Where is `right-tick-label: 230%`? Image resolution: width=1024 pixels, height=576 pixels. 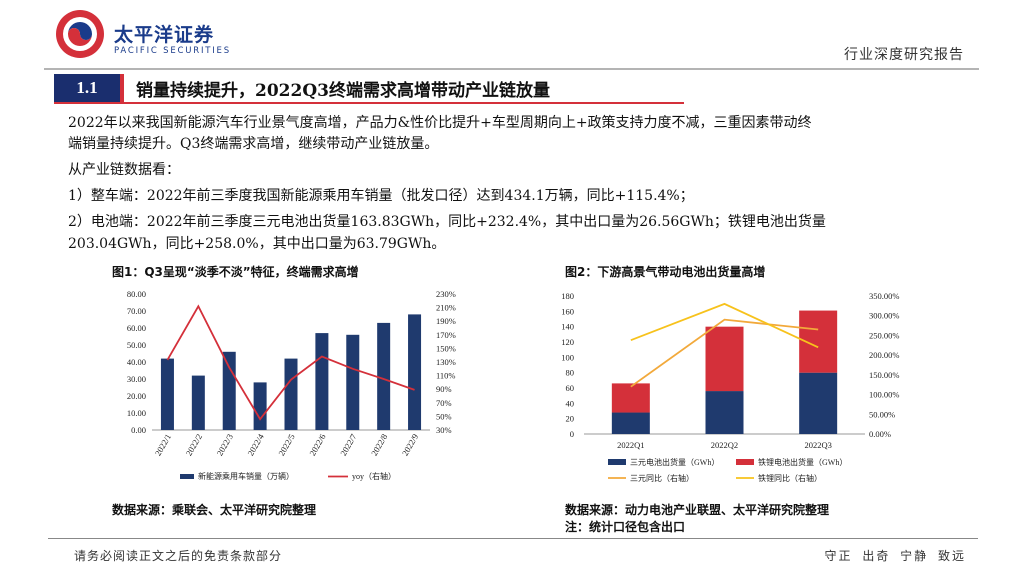 right-tick-label: 230% is located at coordinates (446, 294).